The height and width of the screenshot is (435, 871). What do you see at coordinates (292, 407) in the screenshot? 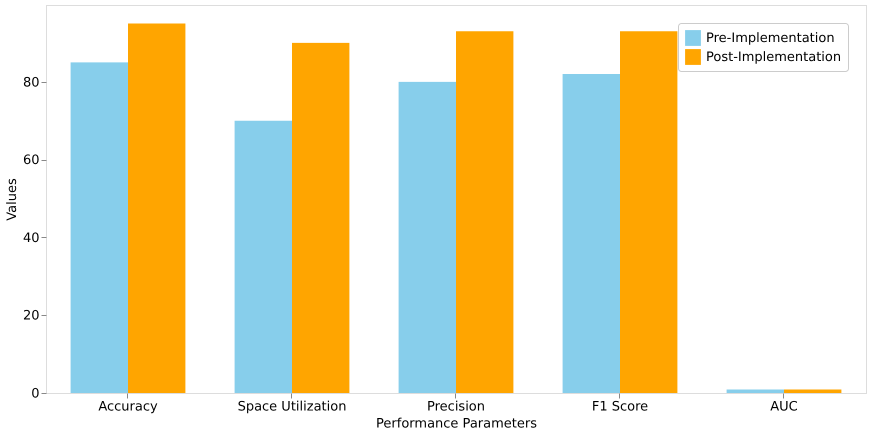
I see `x-tick-label: Space Utilization` at bounding box center [292, 407].